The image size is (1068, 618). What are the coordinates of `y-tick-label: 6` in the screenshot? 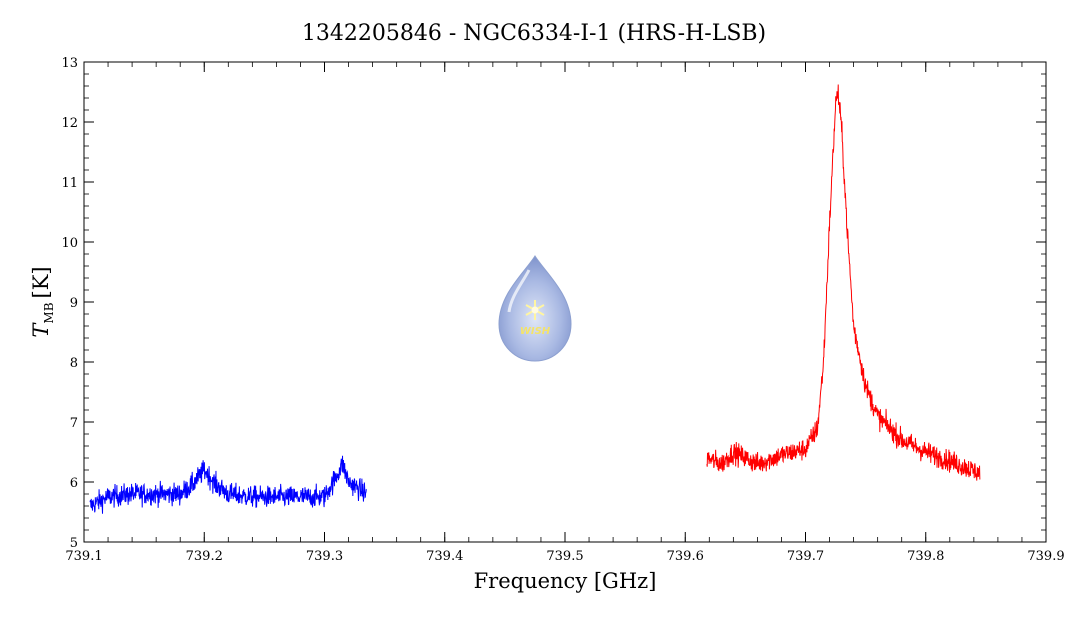 It's located at (74, 483).